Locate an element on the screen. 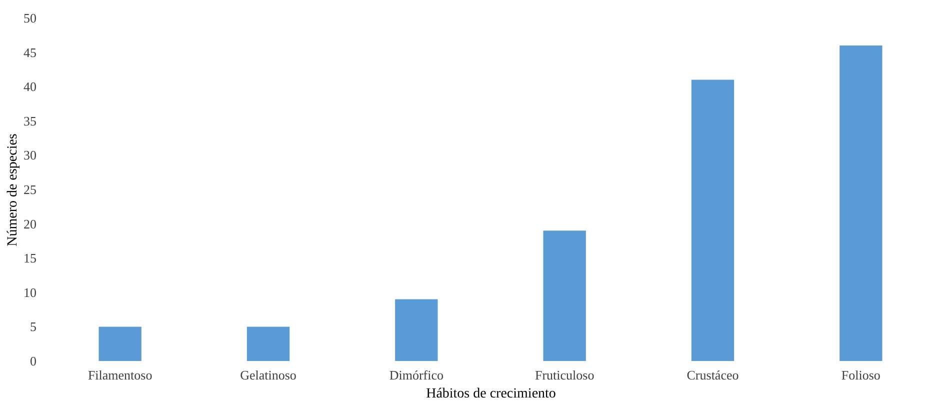 This screenshot has width=945, height=411. y-tick-label: 35 is located at coordinates (30, 120).